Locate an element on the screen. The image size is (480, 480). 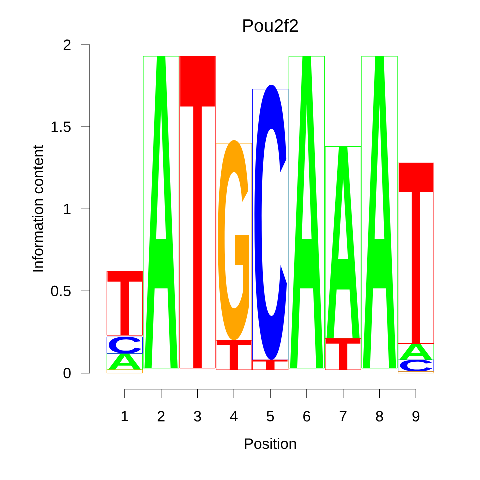
x-tick-label: 5 is located at coordinates (270, 416).